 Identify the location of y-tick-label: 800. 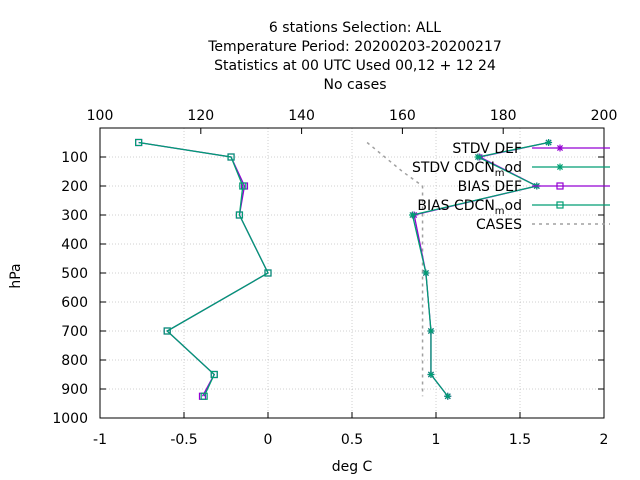
(74, 361).